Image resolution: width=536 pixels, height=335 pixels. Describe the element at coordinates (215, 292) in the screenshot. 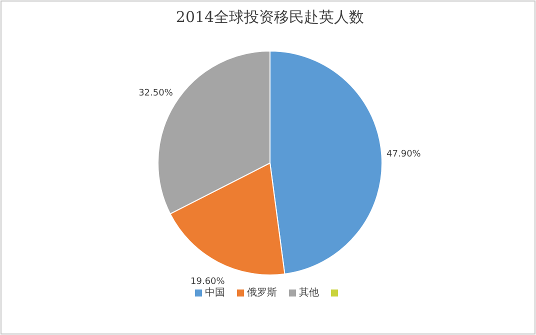

I see `legend-label: 中国` at that location.